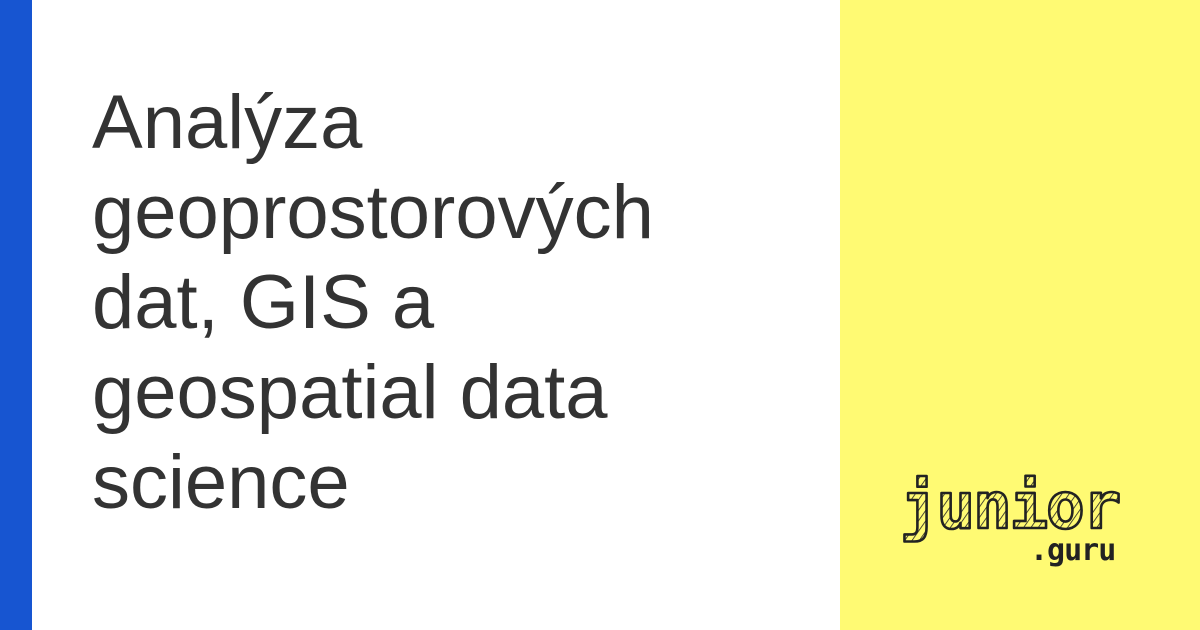  Describe the element at coordinates (227, 122) in the screenshot. I see `title-line: Analýza` at that location.